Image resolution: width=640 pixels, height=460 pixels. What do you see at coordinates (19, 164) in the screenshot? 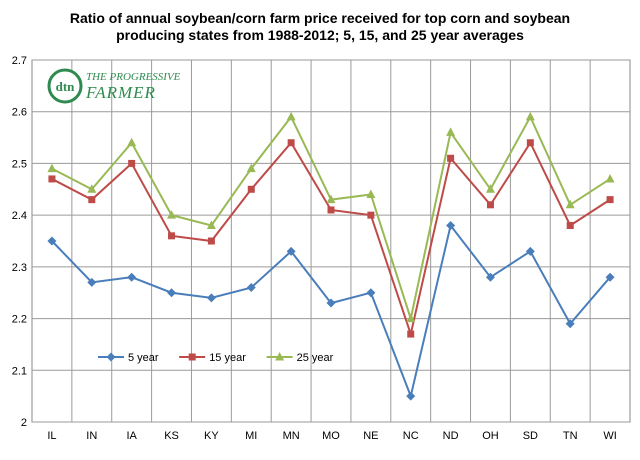
I see `y-tick-label: 2.5` at bounding box center [19, 164].